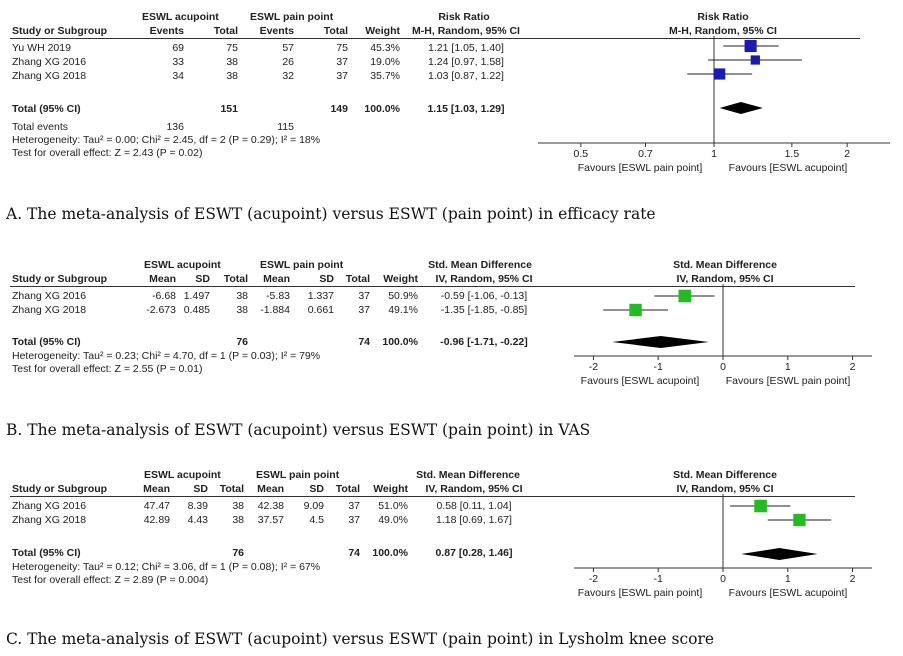 The width and height of the screenshot is (903, 656). Describe the element at coordinates (40, 127) in the screenshot. I see `total-events-label: Total events` at that location.